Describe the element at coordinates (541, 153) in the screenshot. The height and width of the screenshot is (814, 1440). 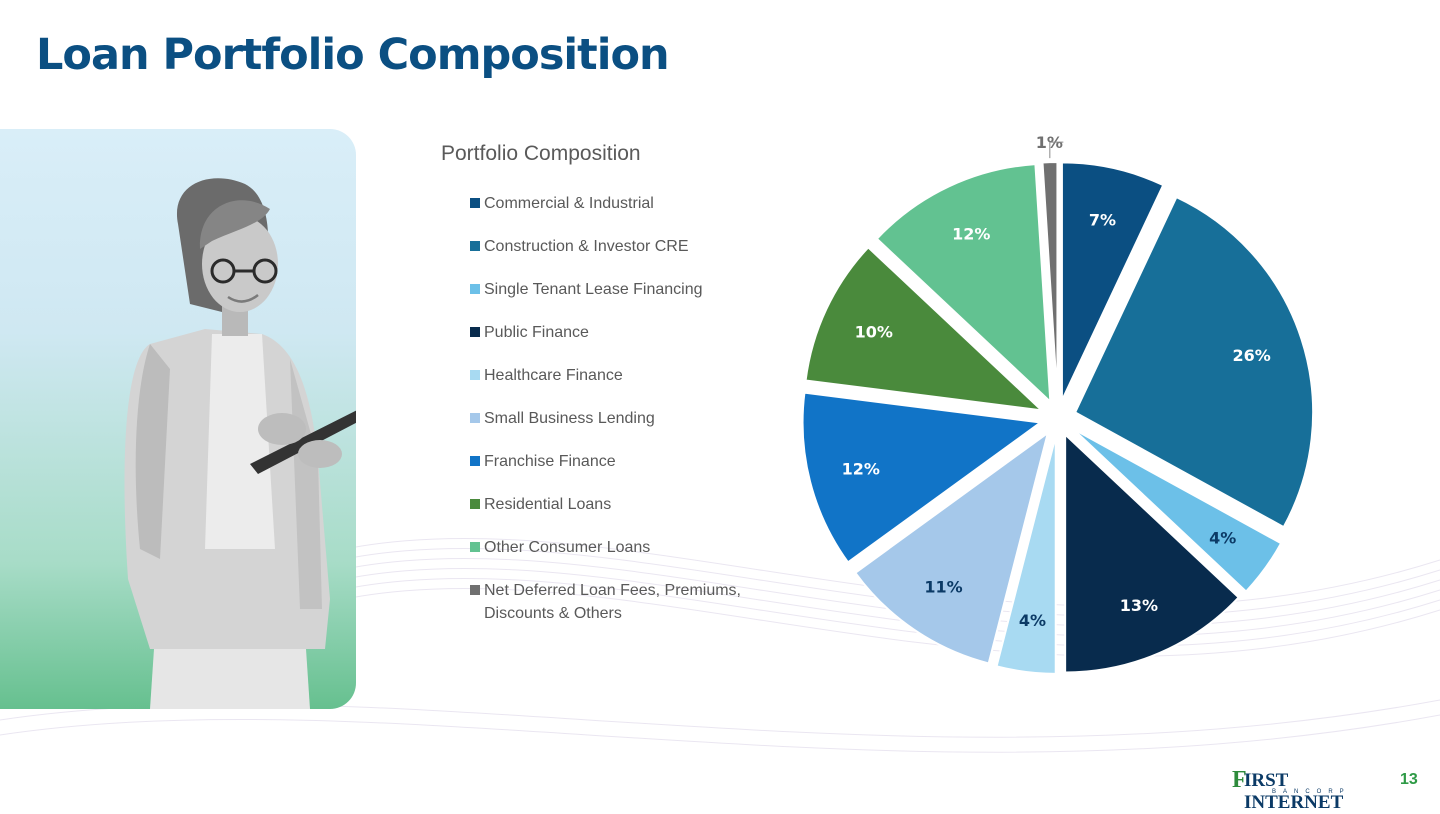
I see `chart-title: Portfolio Composition` at that location.